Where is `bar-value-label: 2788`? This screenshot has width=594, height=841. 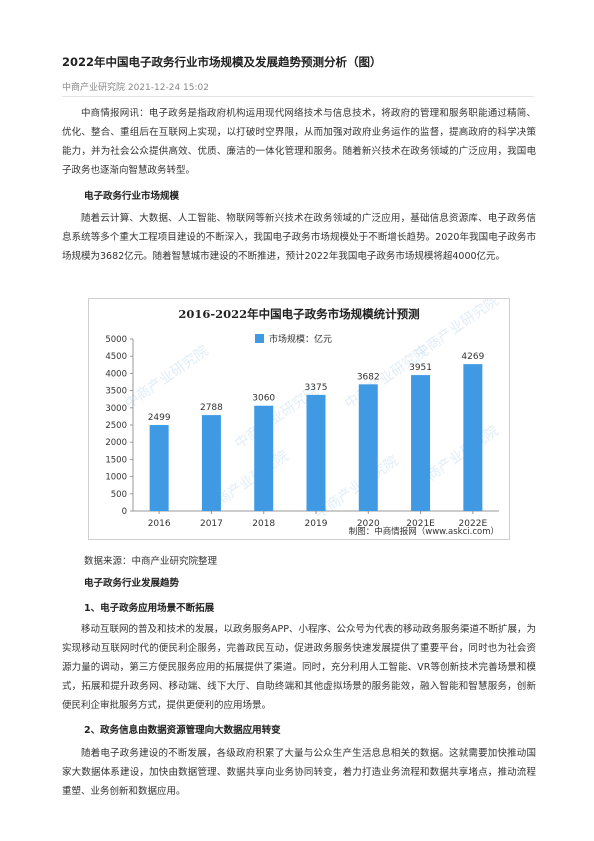
bar-value-label: 2788 is located at coordinates (211, 408).